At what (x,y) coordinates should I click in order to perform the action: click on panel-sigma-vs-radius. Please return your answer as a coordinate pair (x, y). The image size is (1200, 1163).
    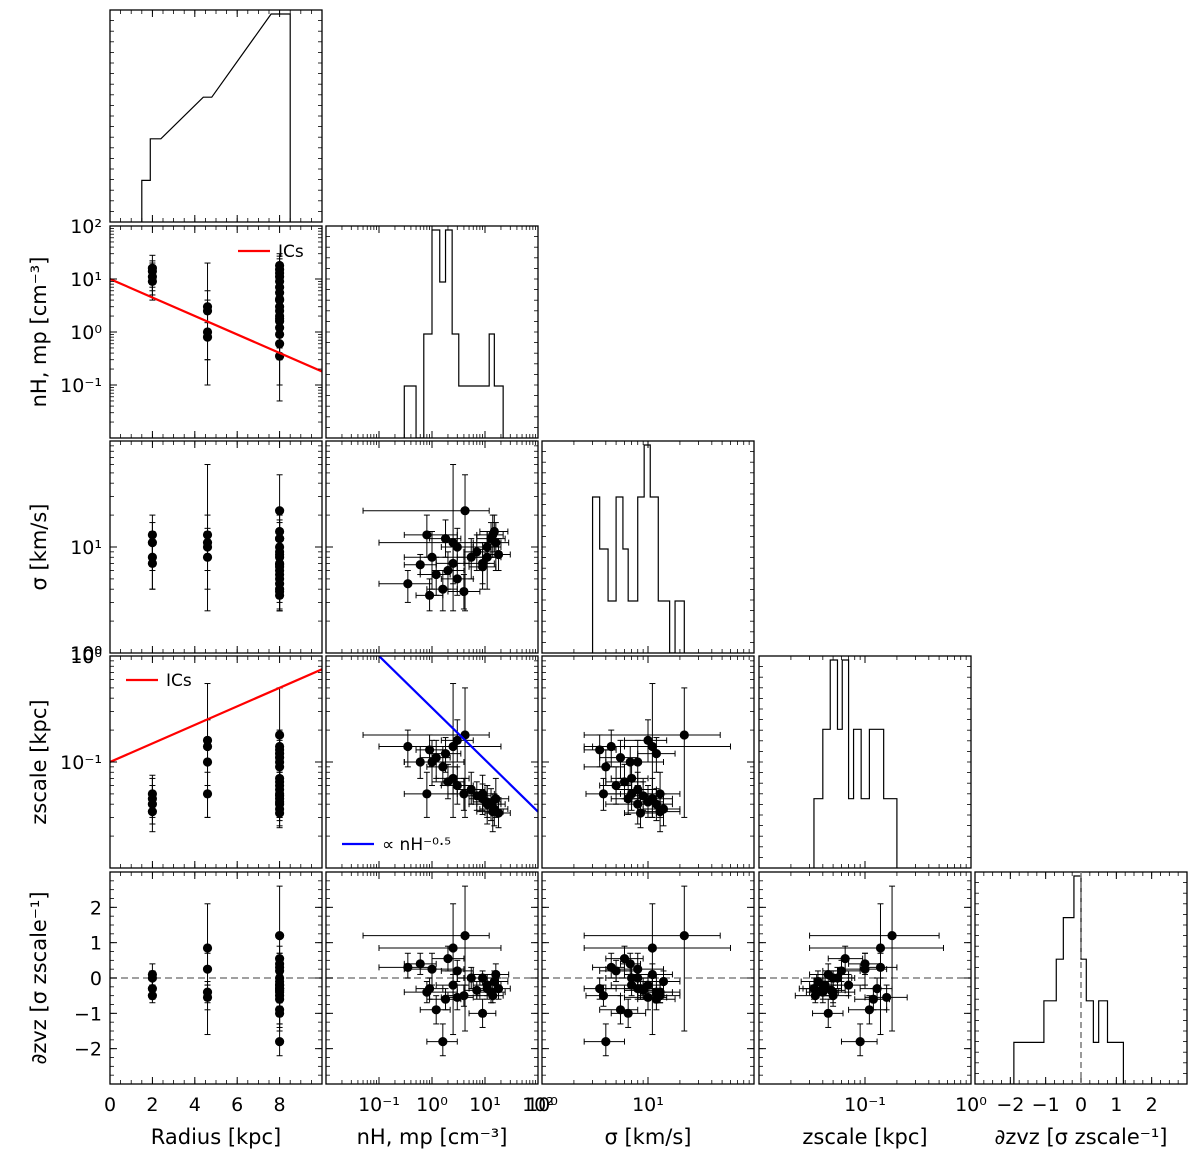
    Looking at the image, I should click on (216, 547).